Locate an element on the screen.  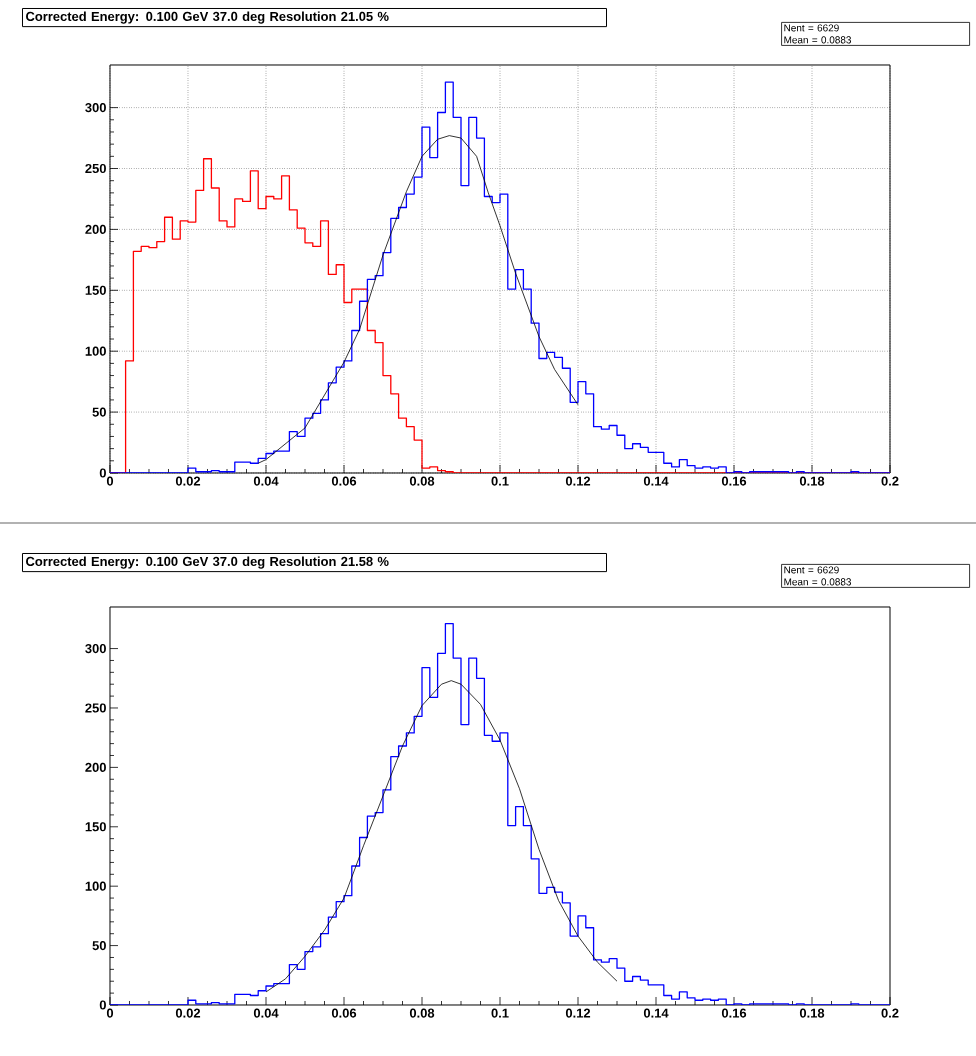
line-series is located at coordinates (418, 299).